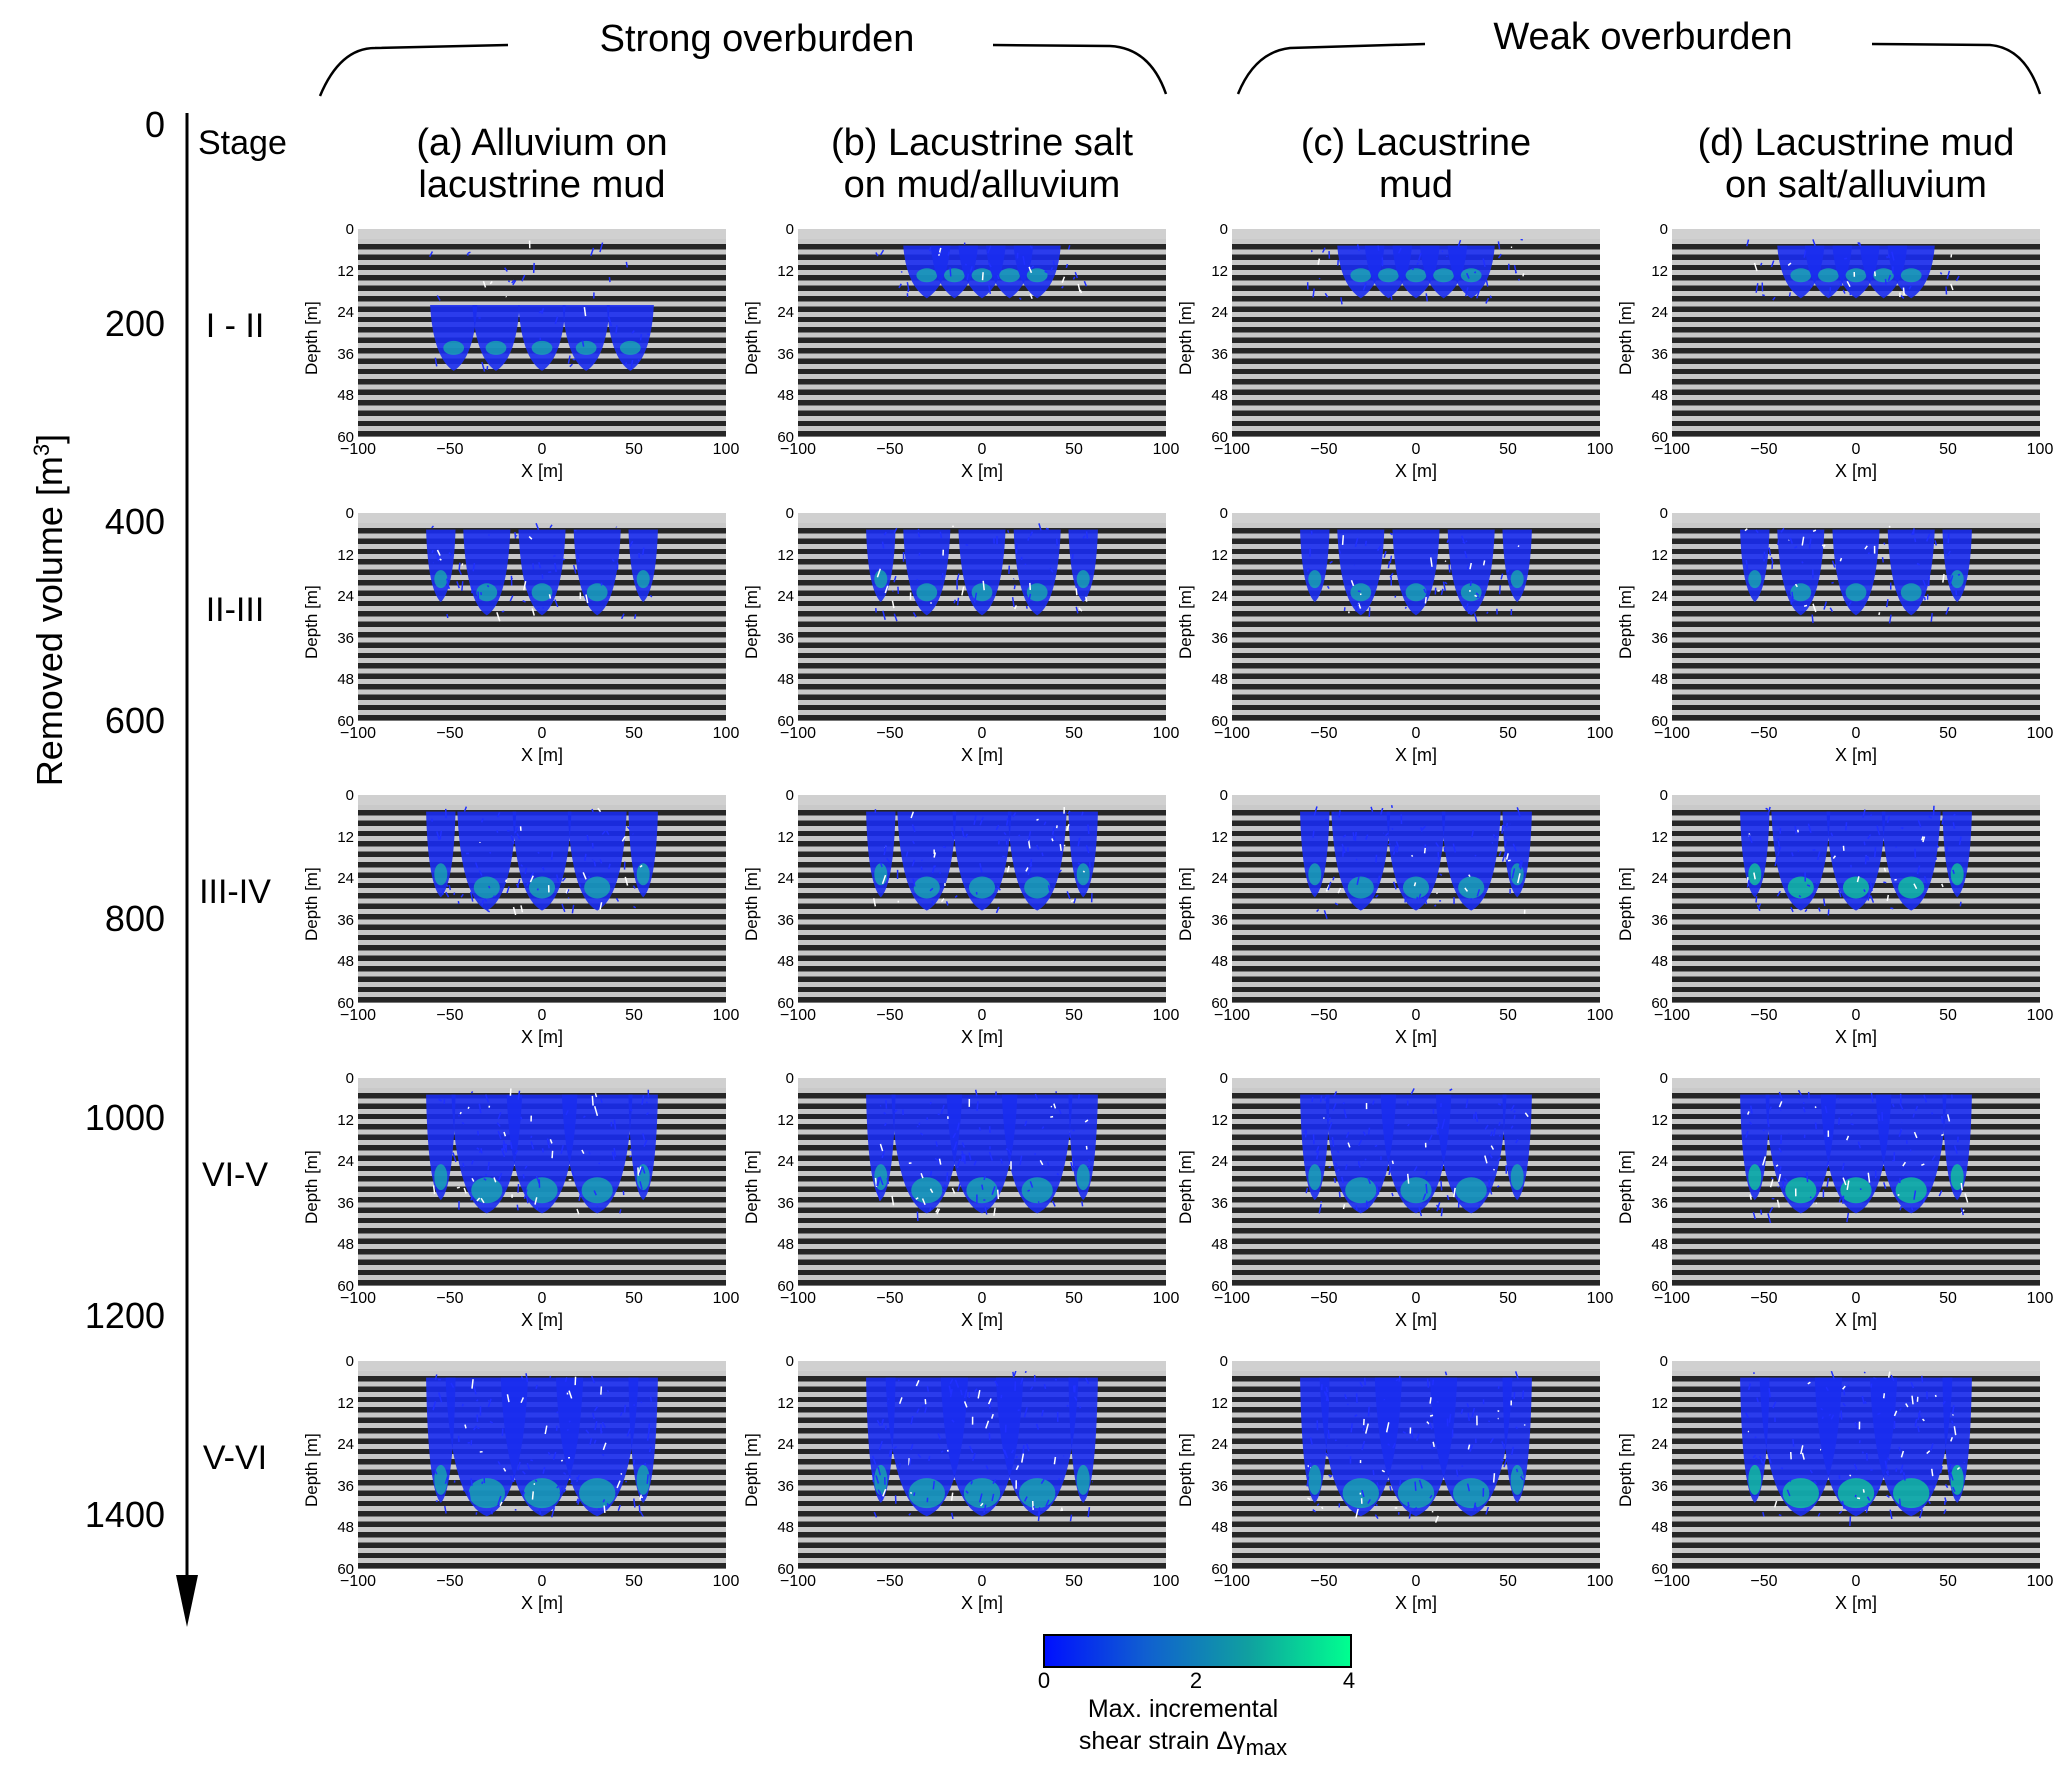  I want to click on x-tick: 100, so click(2040, 449).